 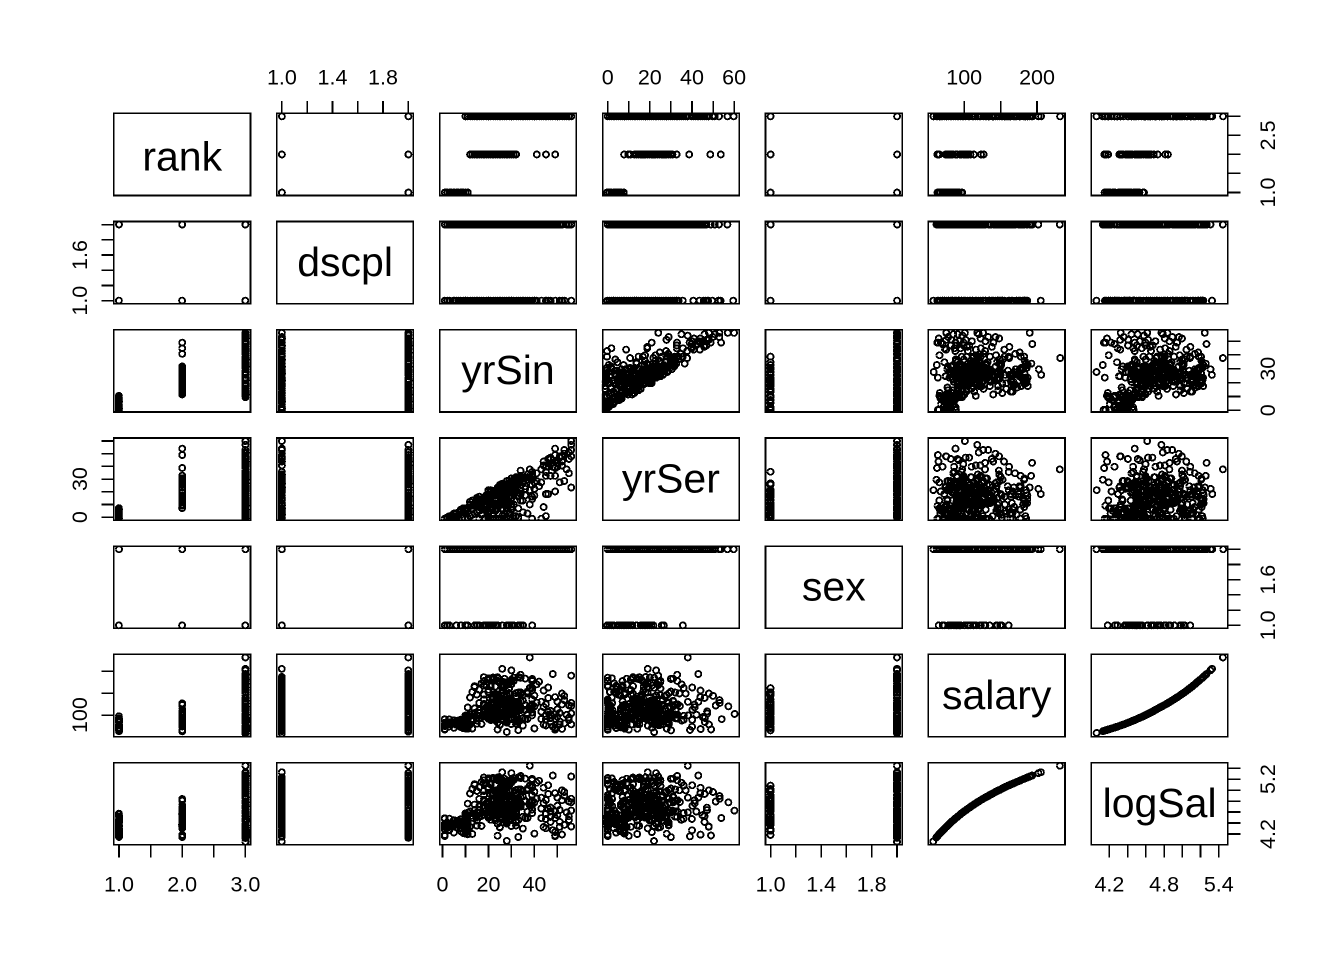 What do you see at coordinates (1268, 779) in the screenshot?
I see `svg-text: 5.2` at bounding box center [1268, 779].